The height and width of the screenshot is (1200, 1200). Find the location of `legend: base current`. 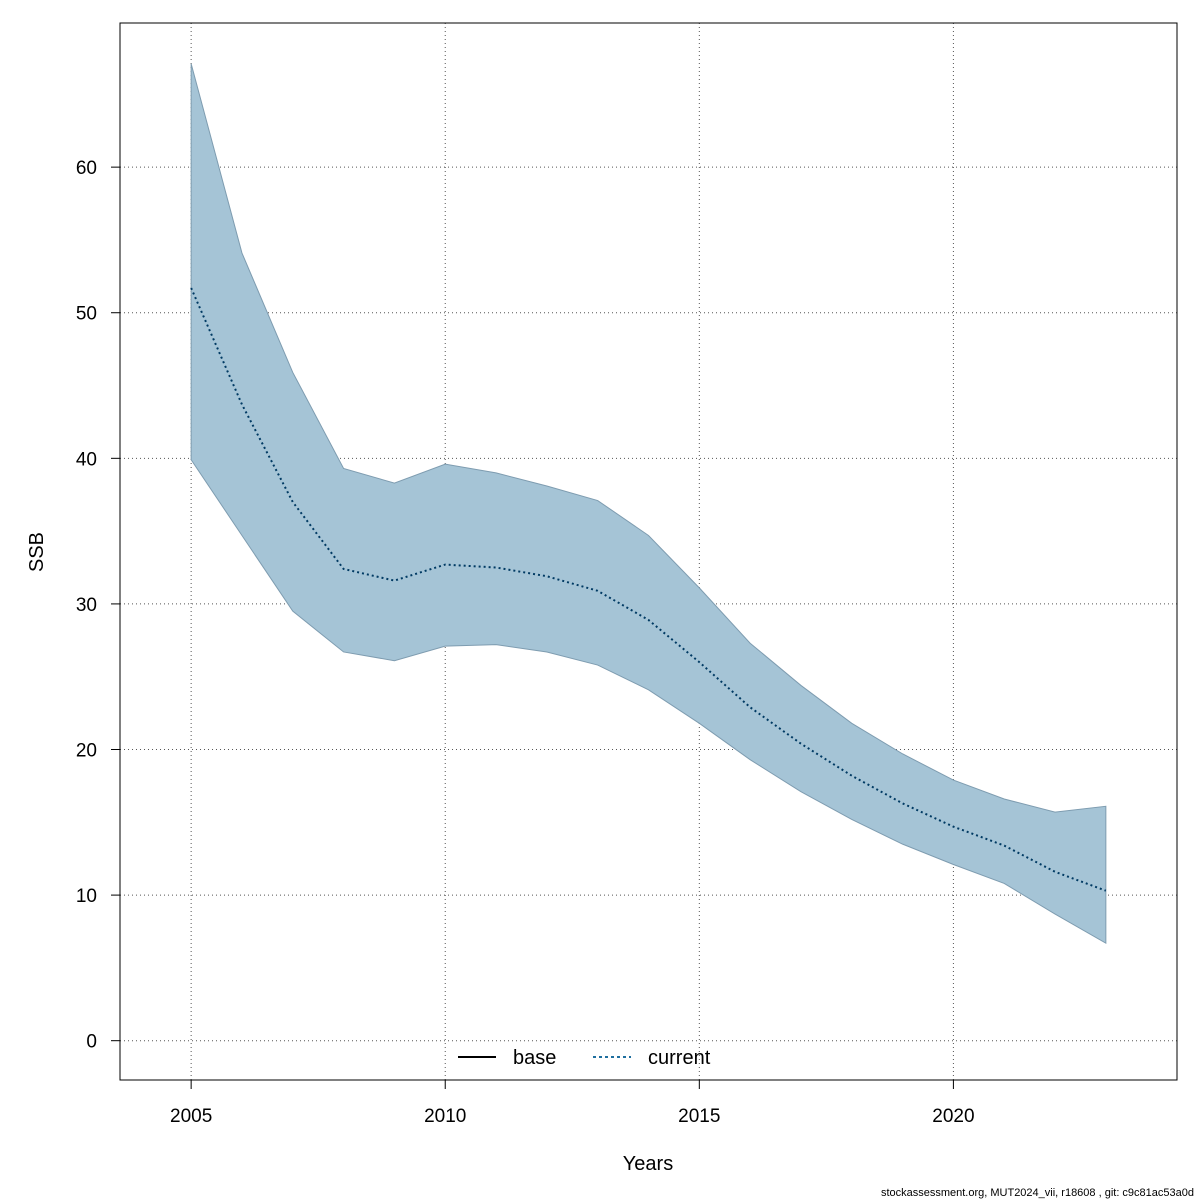

legend: base current is located at coordinates (584, 1058).